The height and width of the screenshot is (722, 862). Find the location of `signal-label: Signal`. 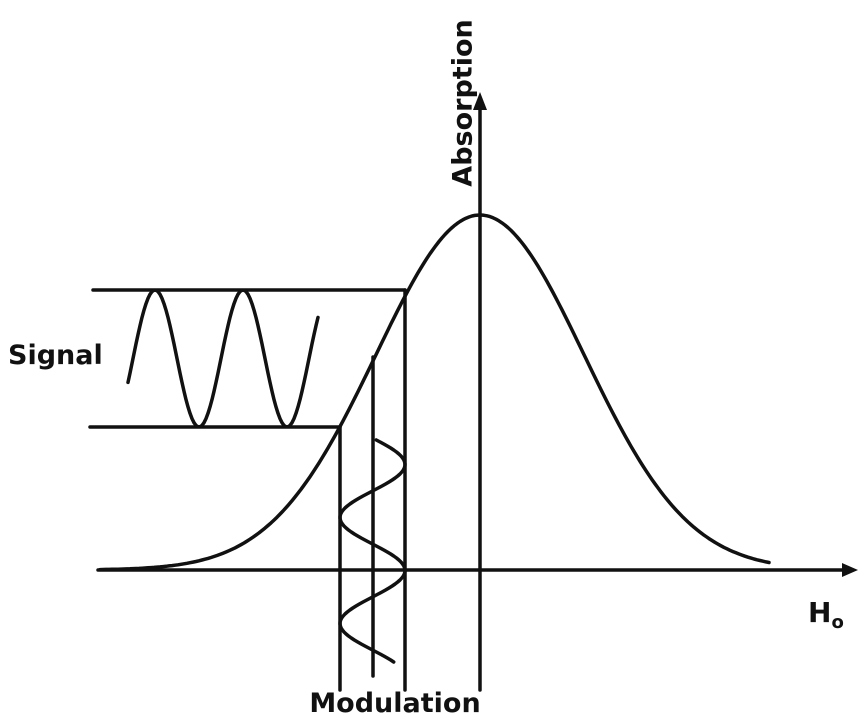

signal-label: Signal is located at coordinates (55, 355).